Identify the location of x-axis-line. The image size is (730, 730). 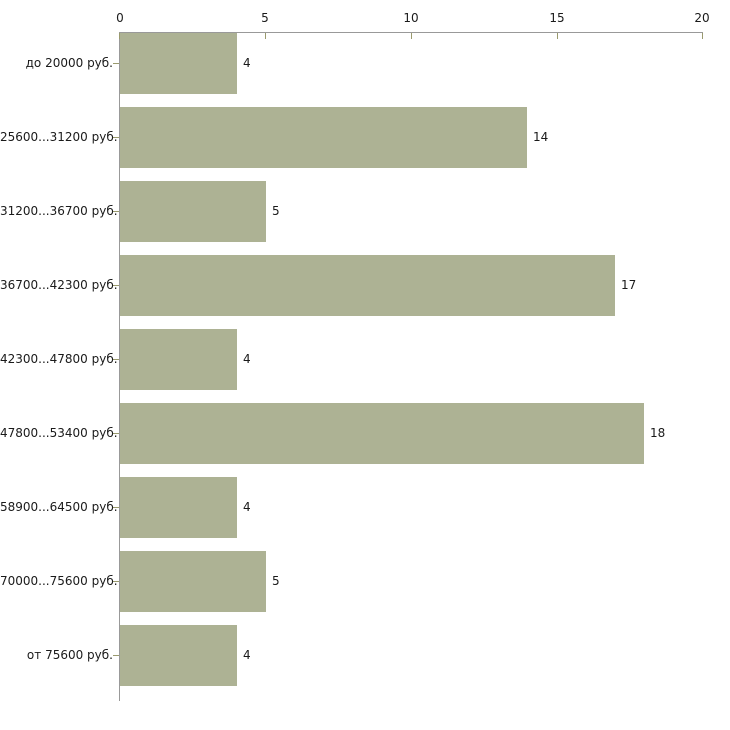
(411, 32).